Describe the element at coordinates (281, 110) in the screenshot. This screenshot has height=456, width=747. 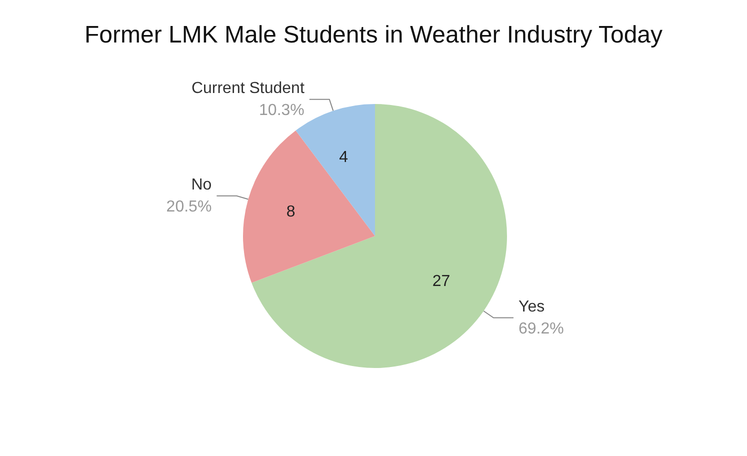
I see `text: 10.3%` at that location.